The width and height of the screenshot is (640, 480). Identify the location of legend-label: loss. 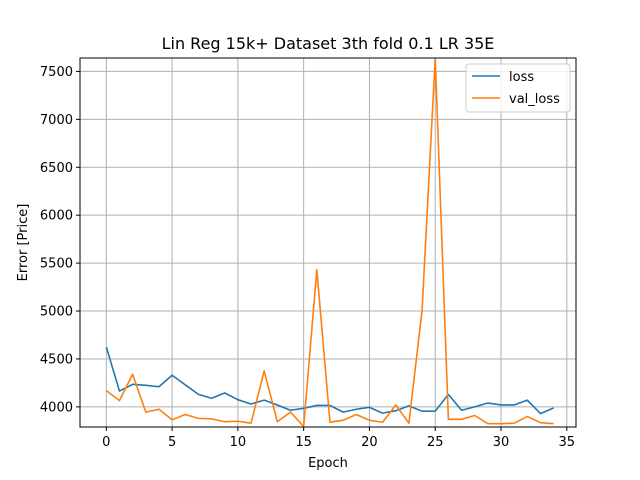
(521, 77).